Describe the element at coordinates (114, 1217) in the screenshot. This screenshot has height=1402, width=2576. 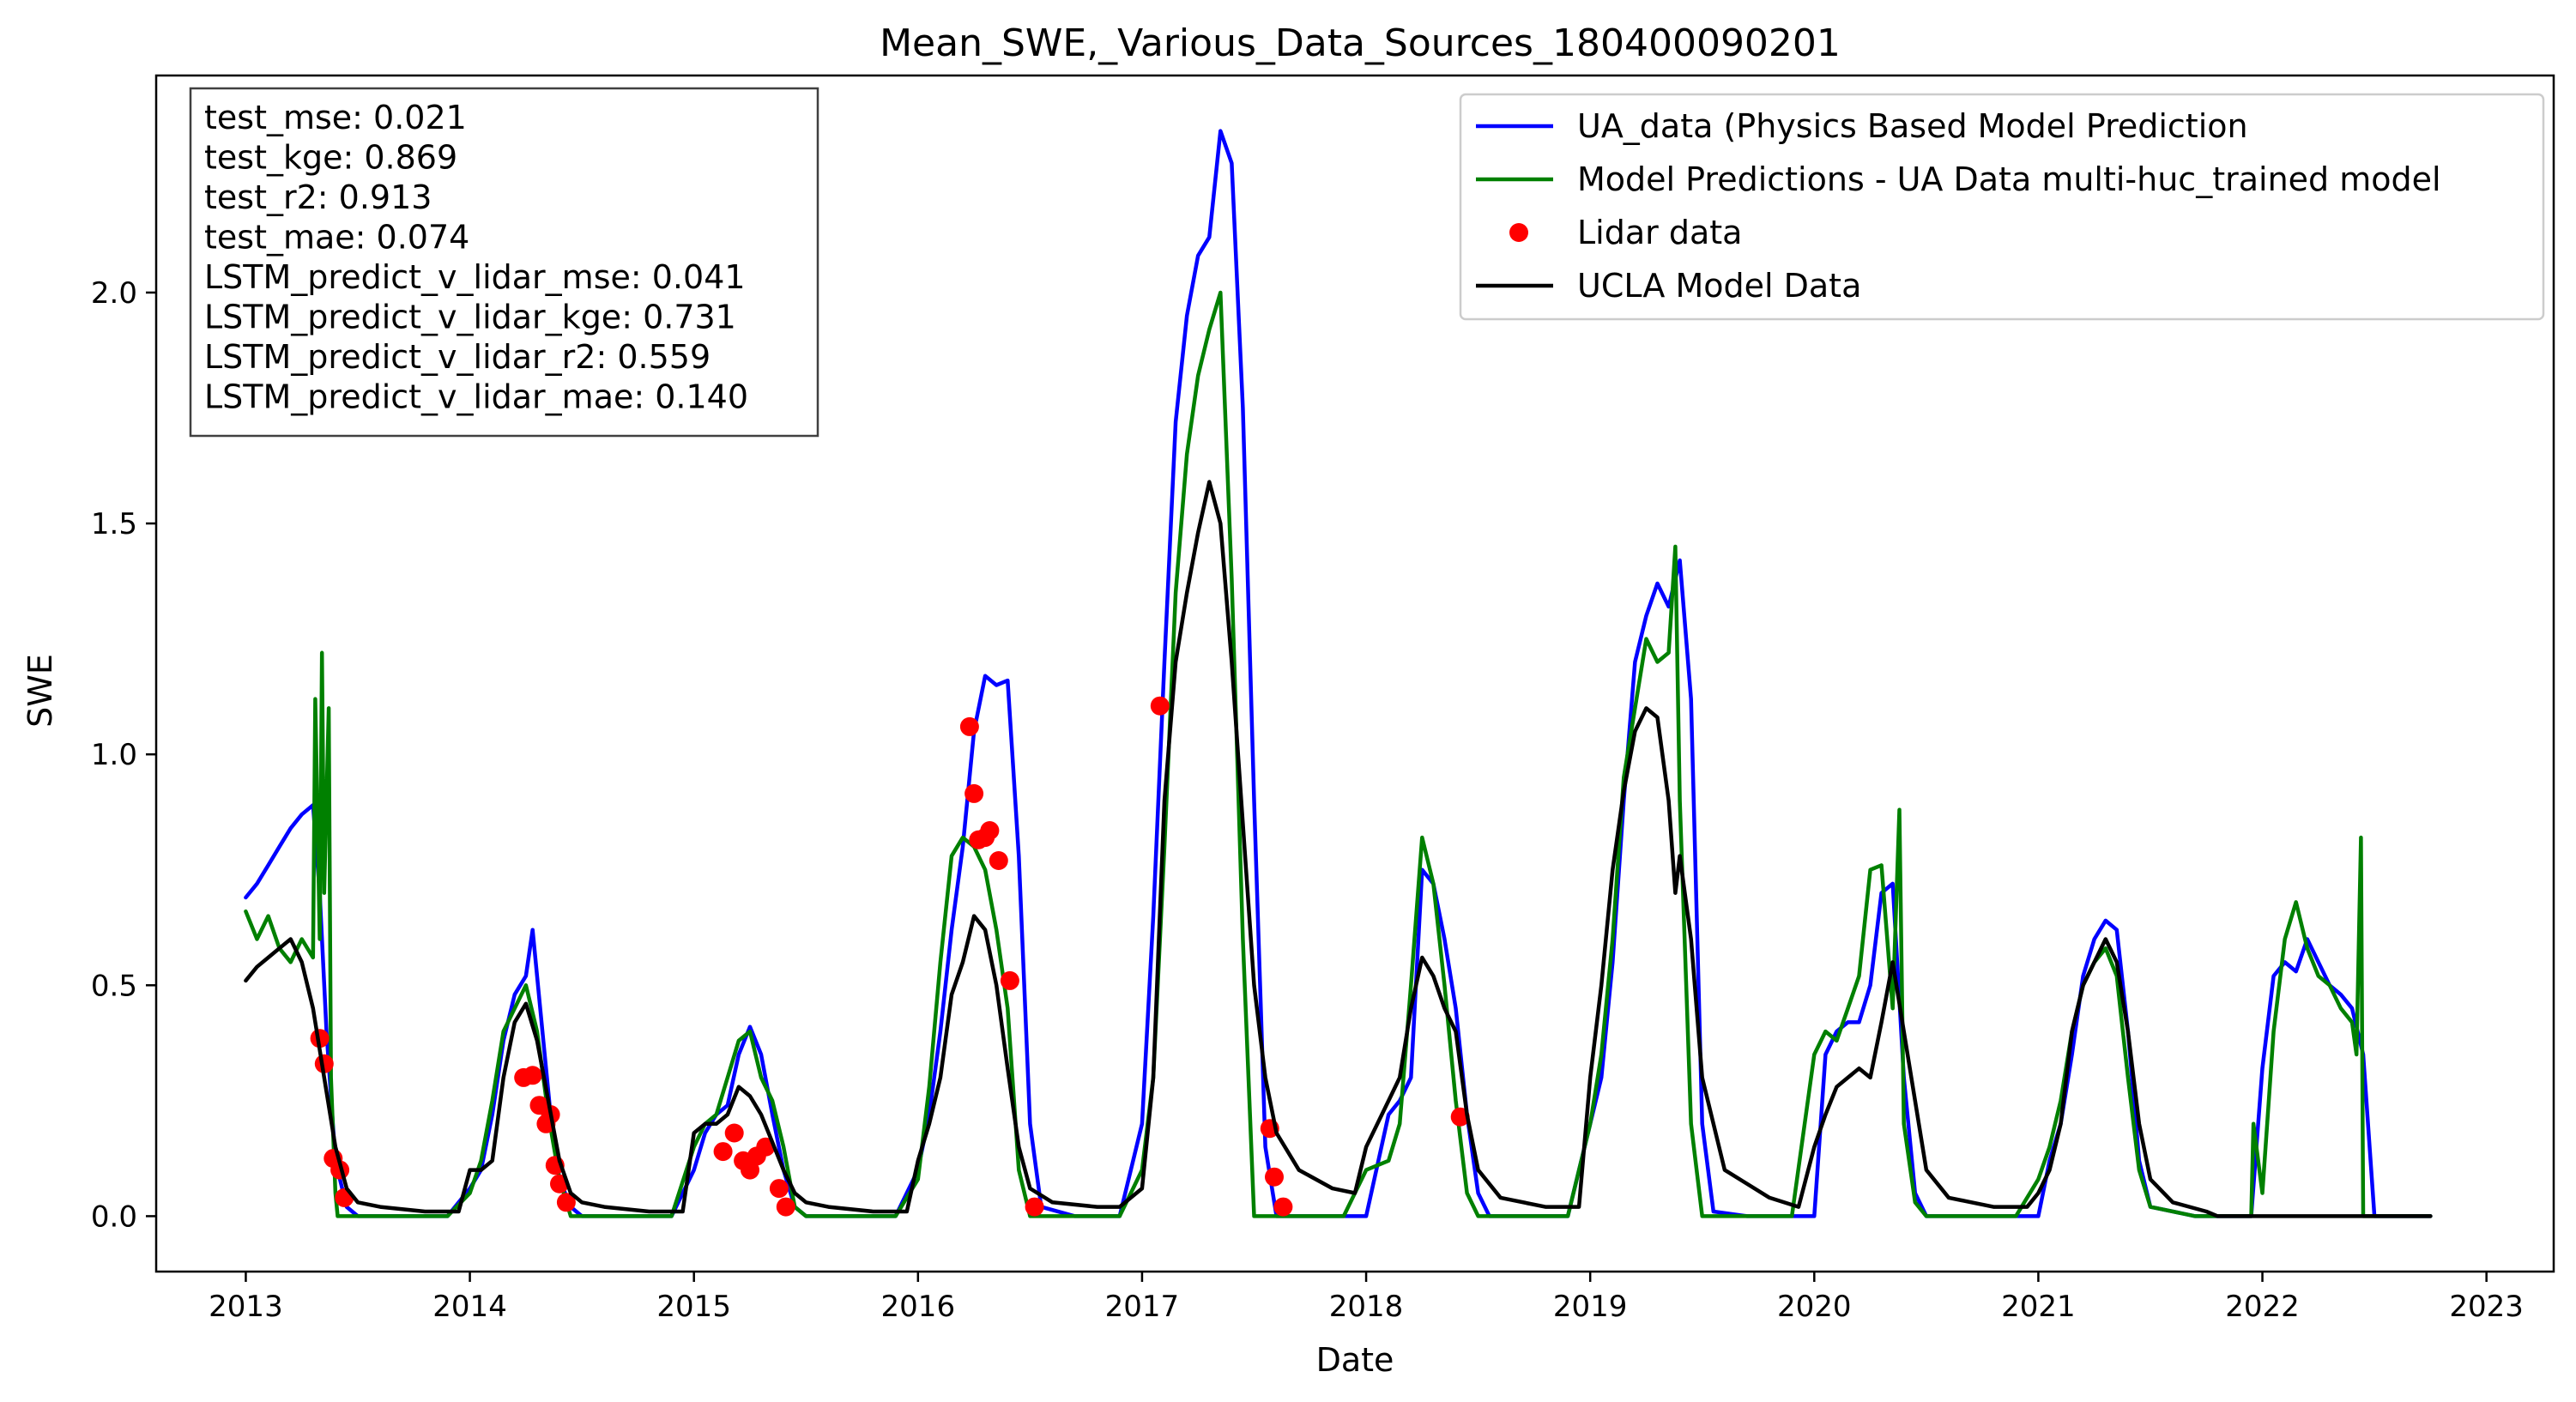
I see `y-tick-label: 0.0` at that location.